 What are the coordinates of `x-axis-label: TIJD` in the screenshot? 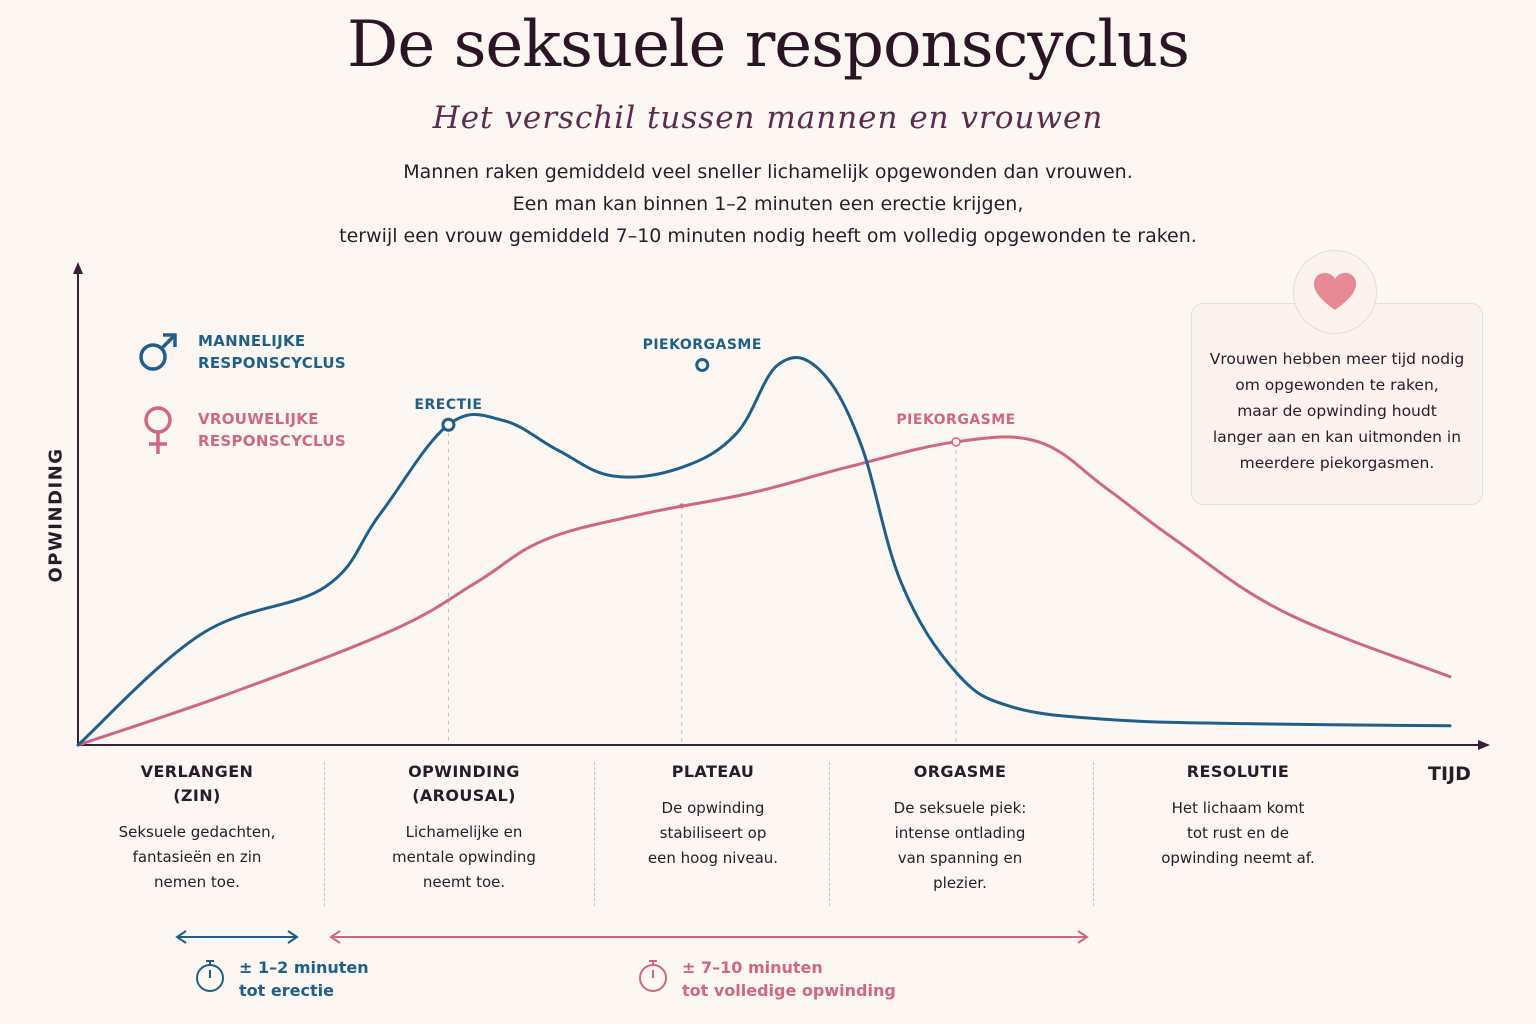 It's located at (1449, 774).